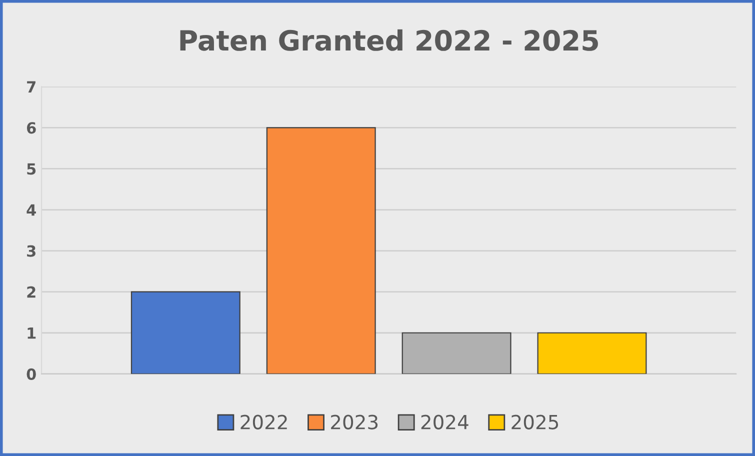  I want to click on y-tick-label: 4, so click(31, 210).